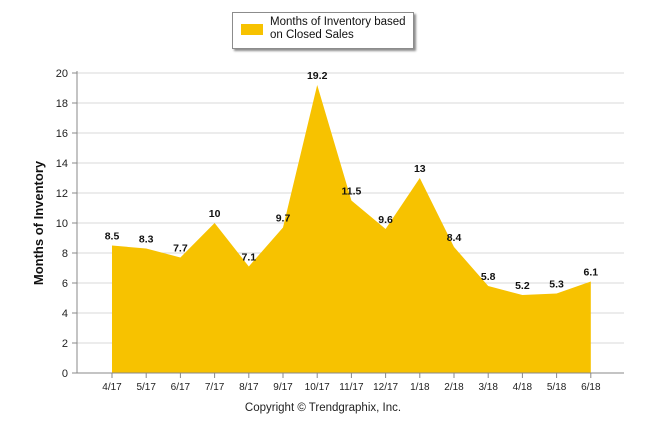  I want to click on y-tick-label: 10, so click(62, 224).